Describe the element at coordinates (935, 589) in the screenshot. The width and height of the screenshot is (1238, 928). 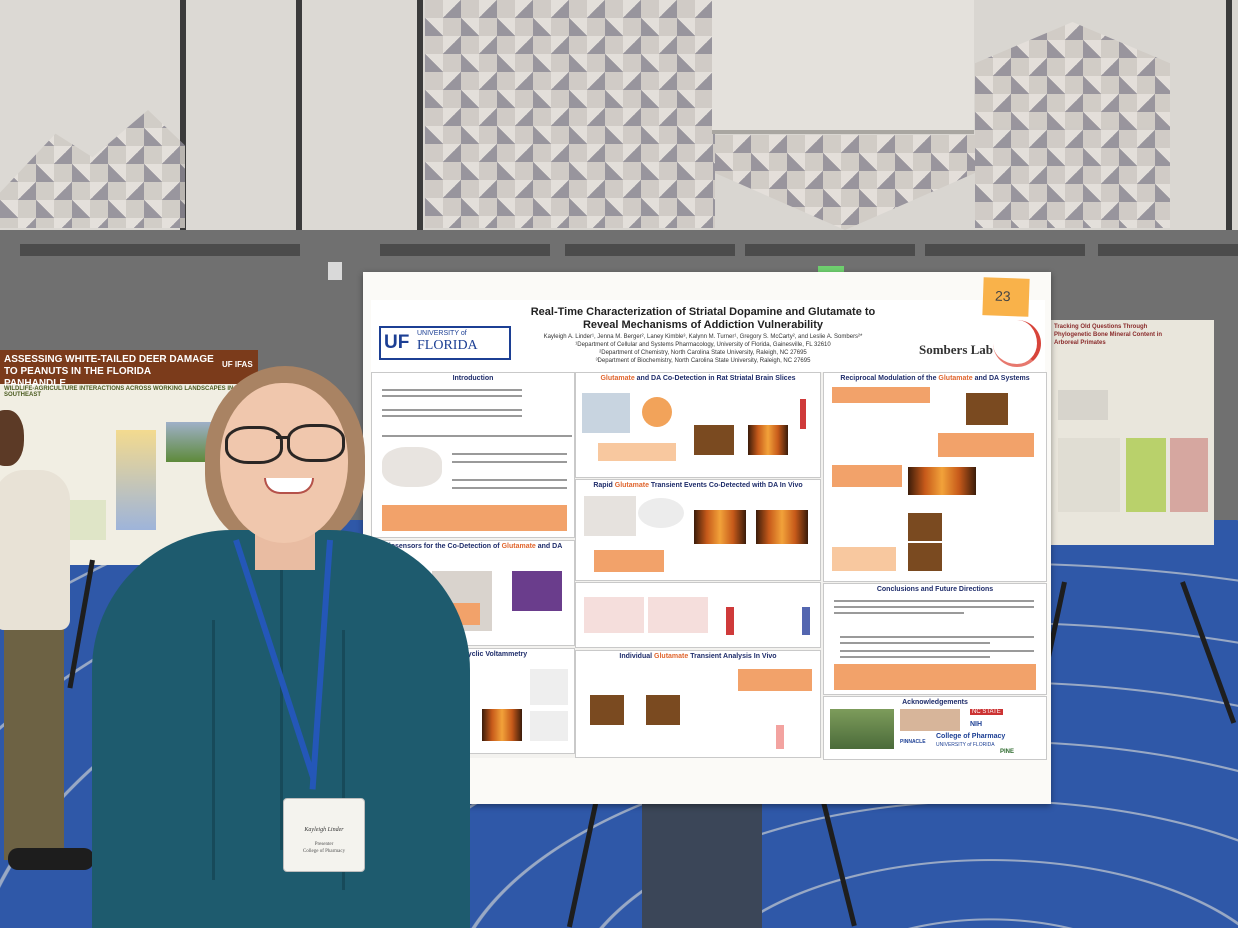
I see `section-heading: Conclusions and Future Directions` at that location.